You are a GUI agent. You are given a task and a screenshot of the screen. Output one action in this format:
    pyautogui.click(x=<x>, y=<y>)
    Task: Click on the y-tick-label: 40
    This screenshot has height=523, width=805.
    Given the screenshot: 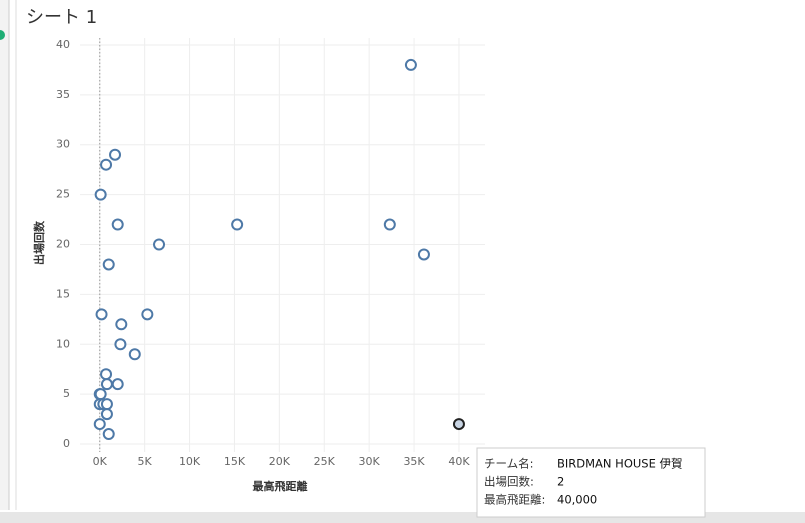 What is the action you would take?
    pyautogui.click(x=63, y=44)
    